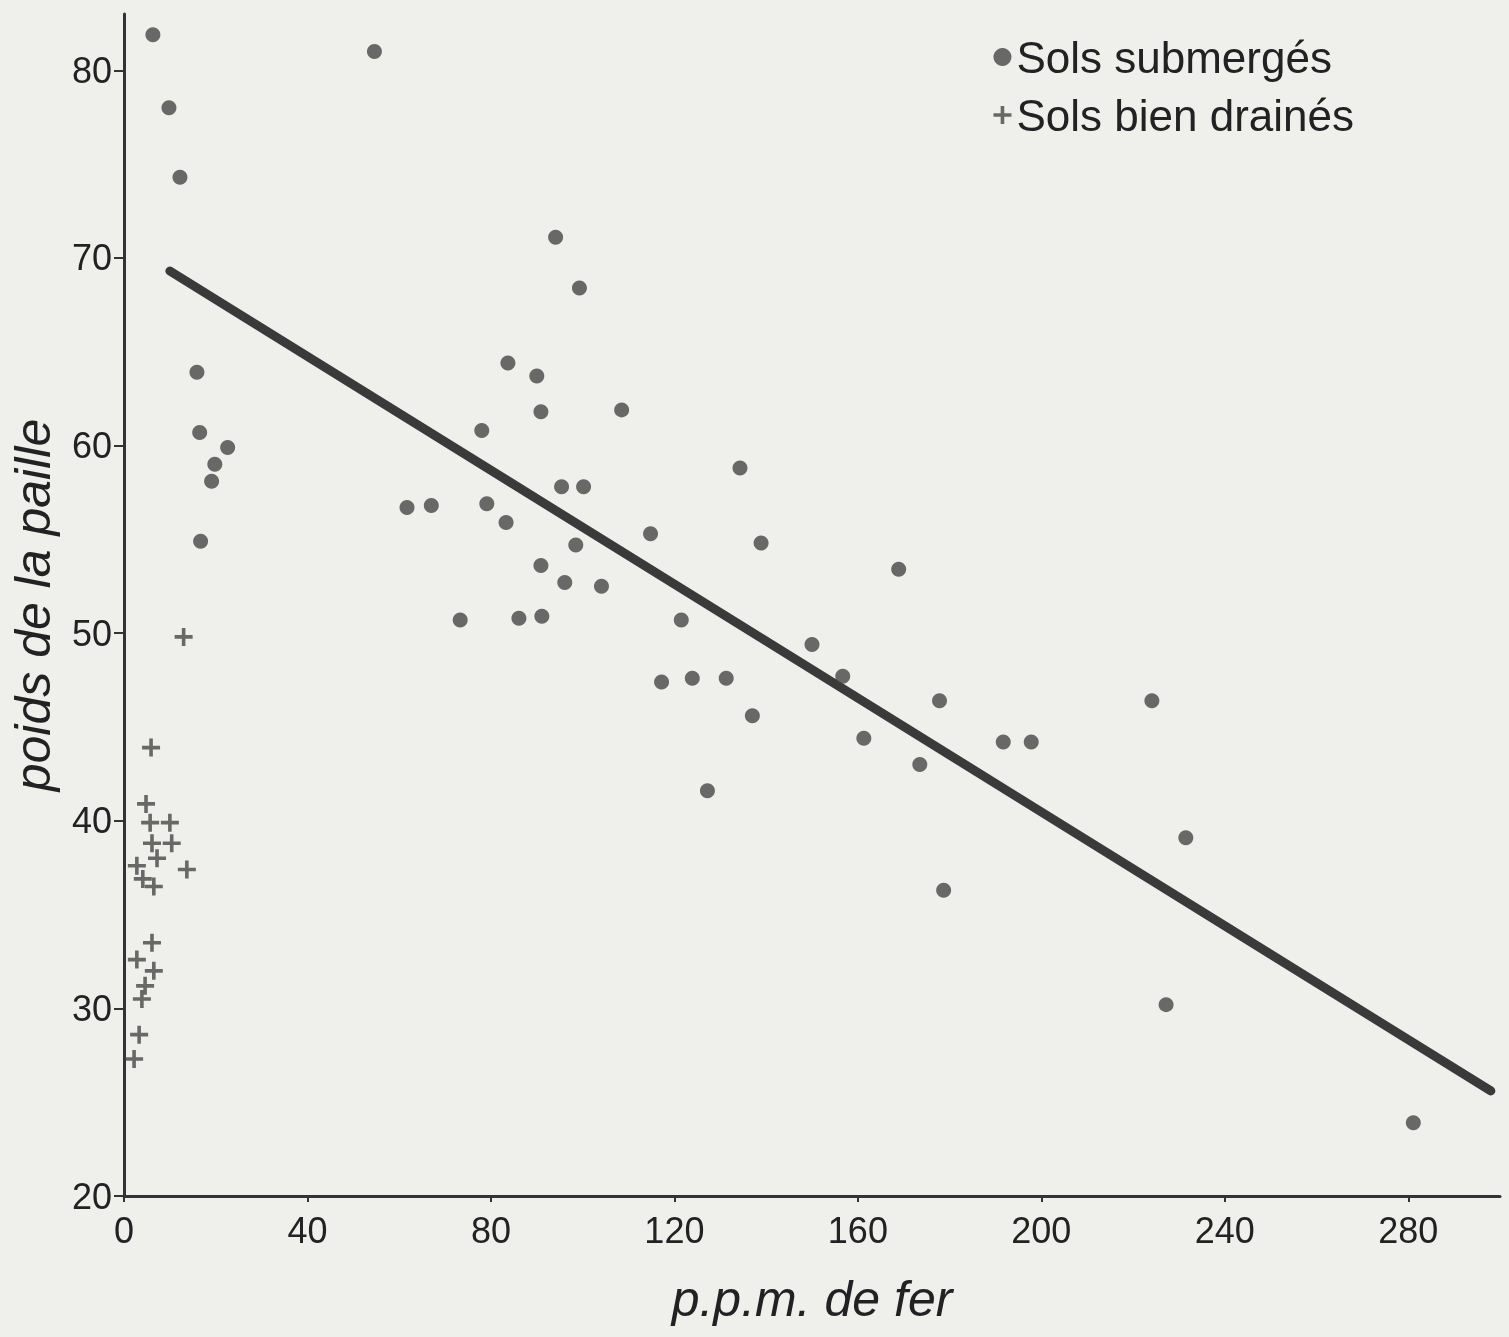  What do you see at coordinates (1408, 1230) in the screenshot?
I see `x-tick-label: 280` at bounding box center [1408, 1230].